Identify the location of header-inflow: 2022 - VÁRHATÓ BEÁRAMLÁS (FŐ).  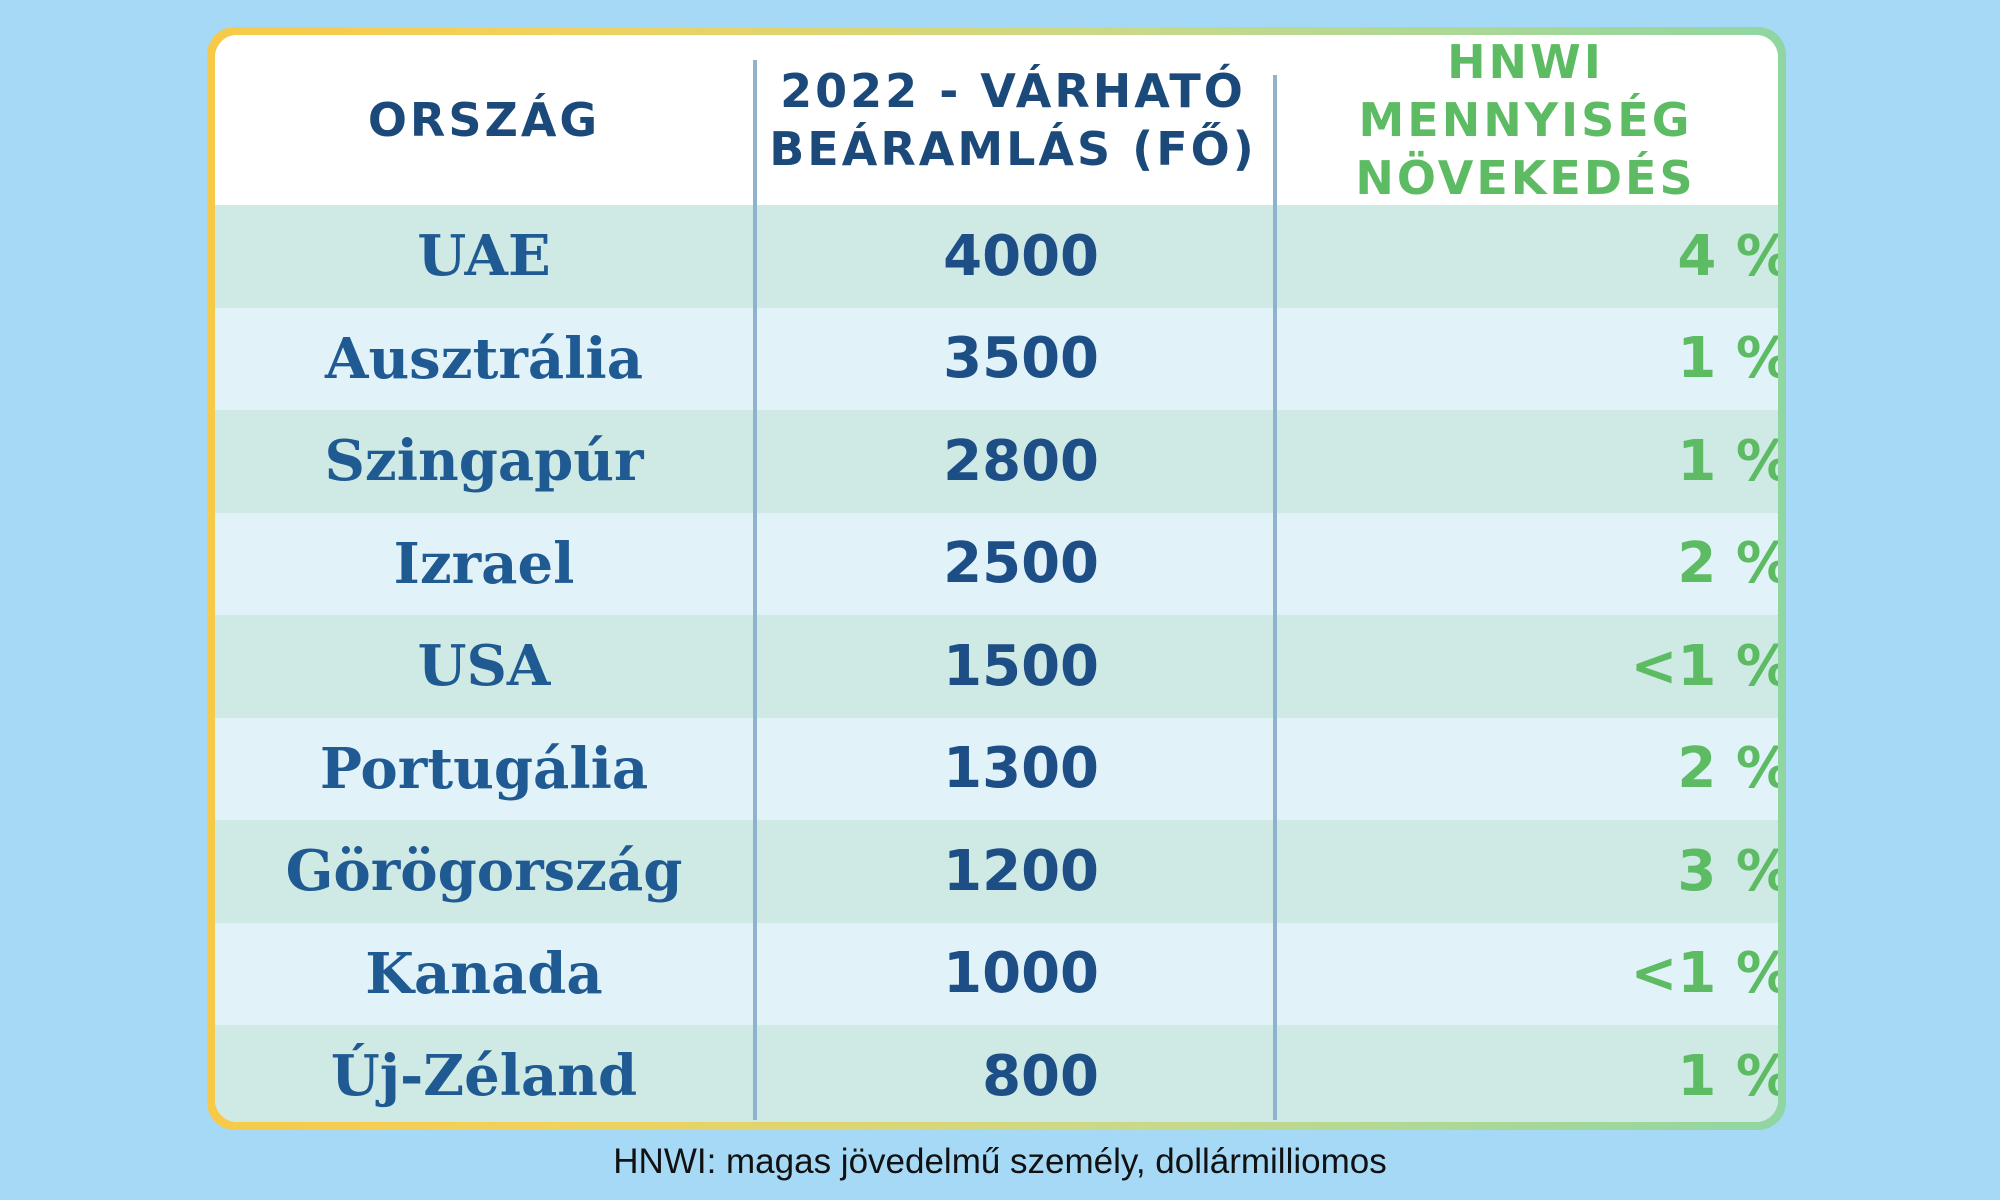
(1013, 120).